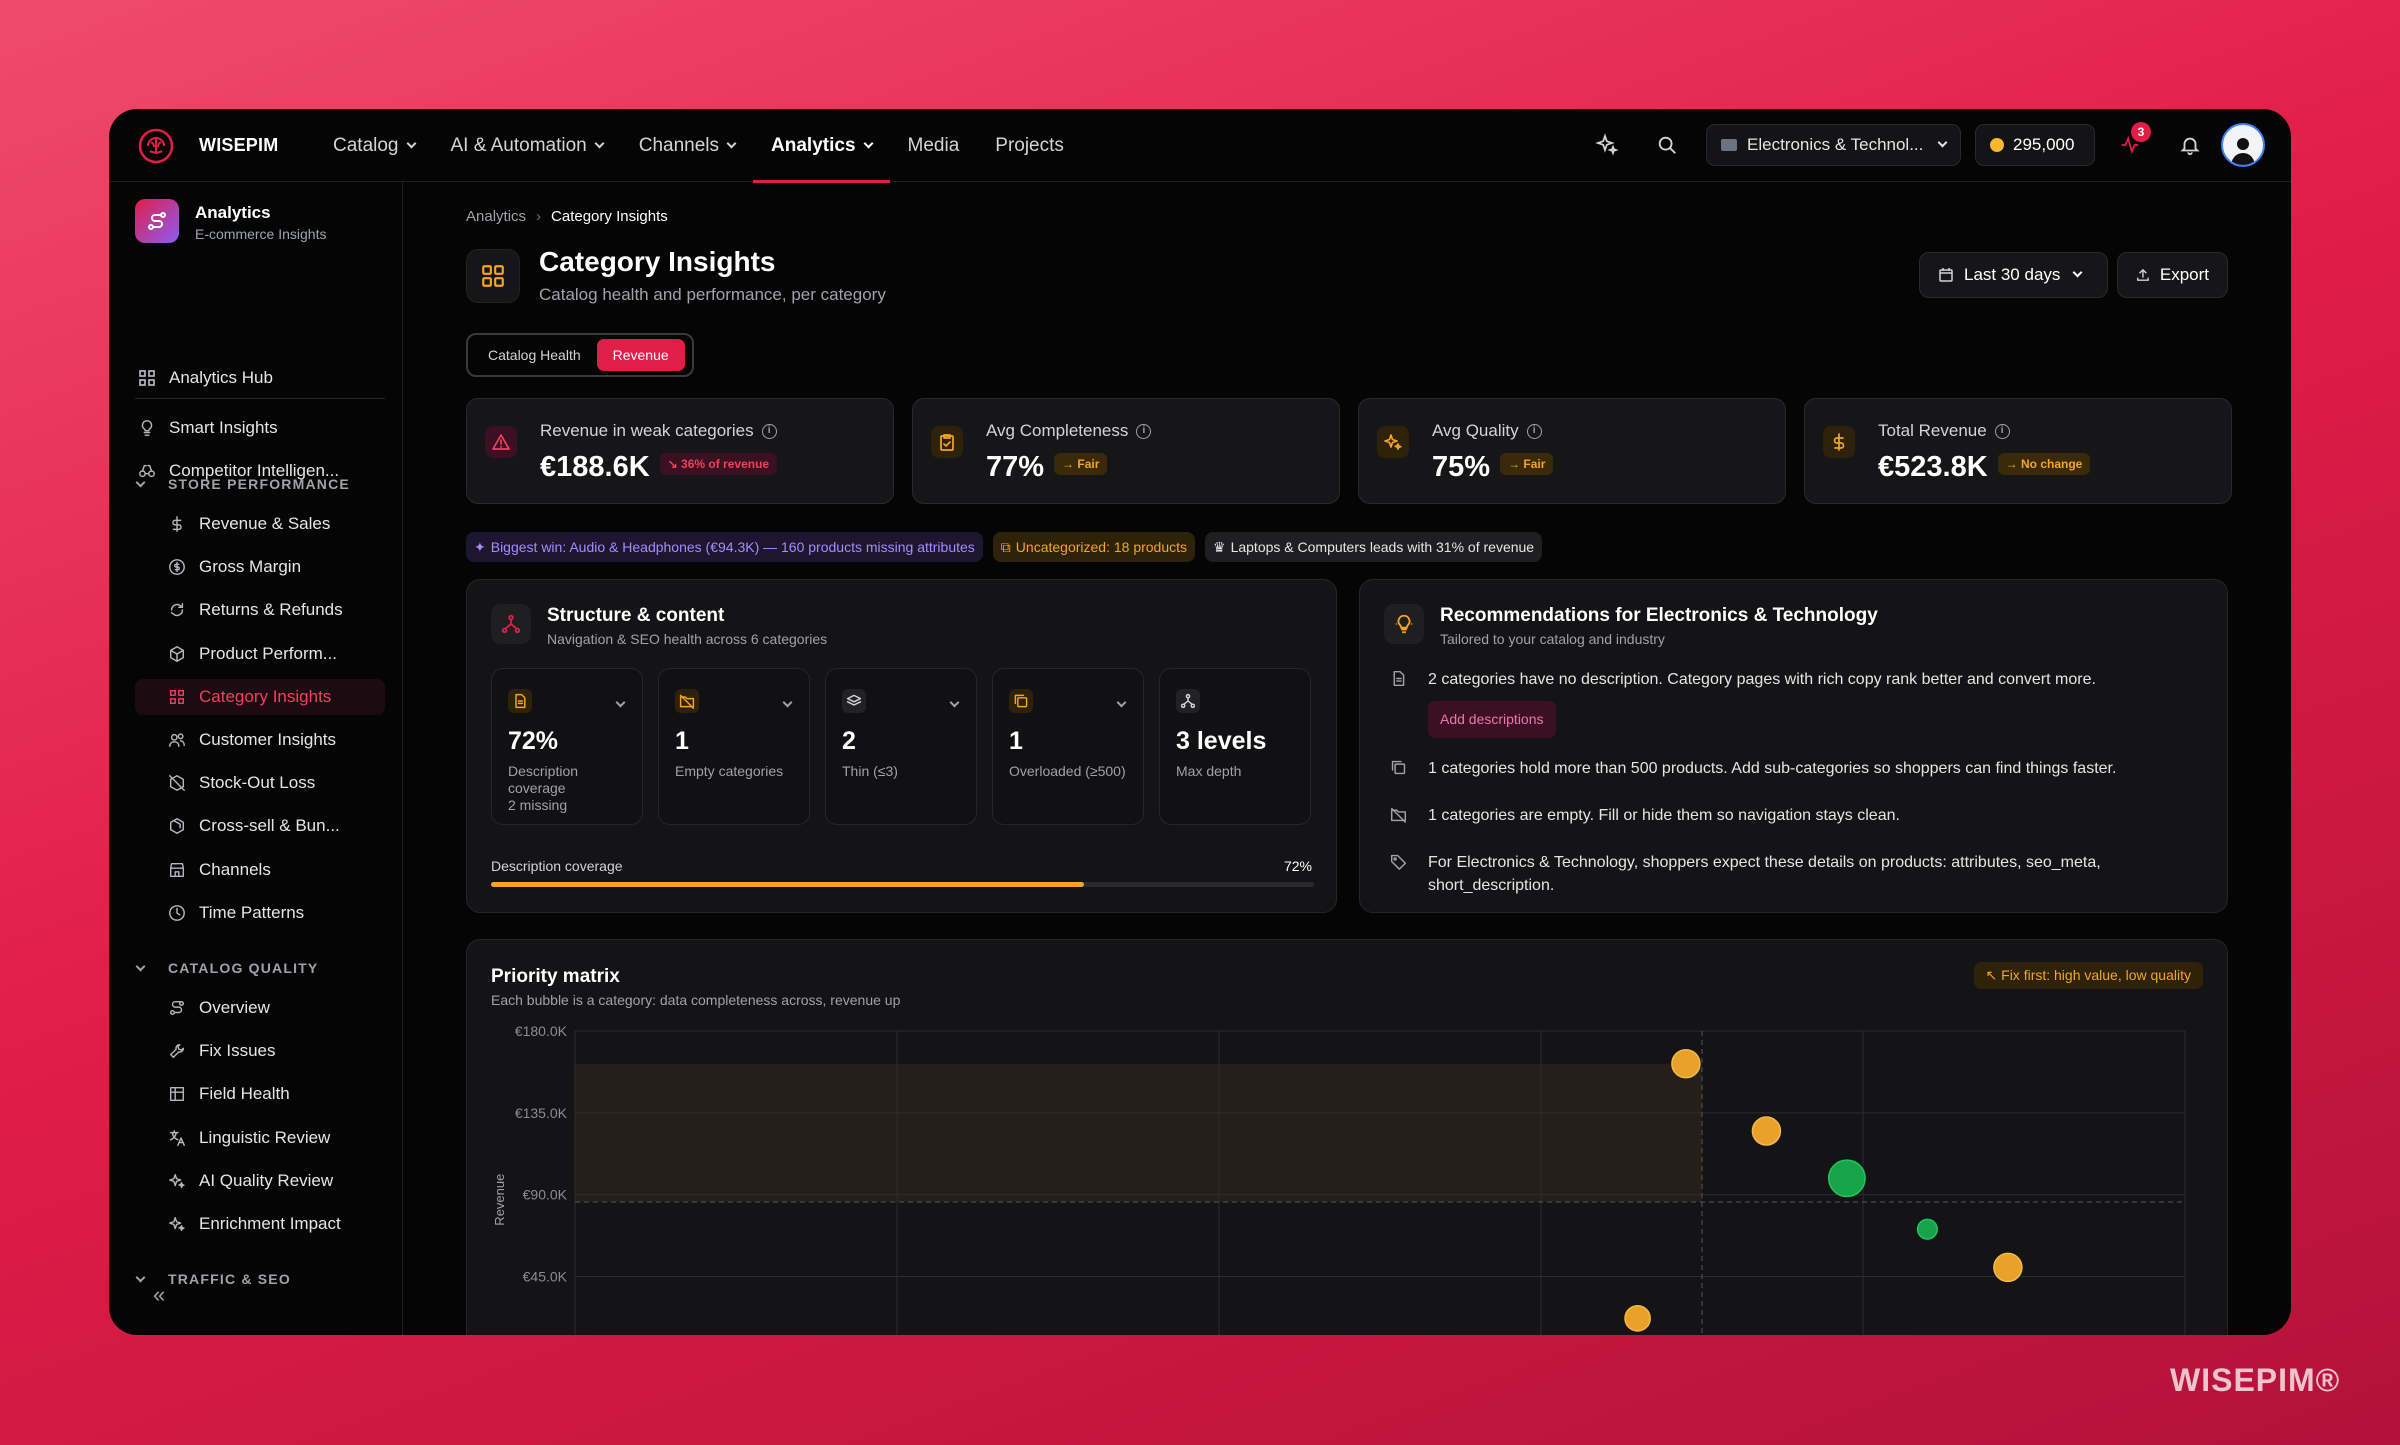 The width and height of the screenshot is (2400, 1445). What do you see at coordinates (229, 1279) in the screenshot?
I see `sidebar-section-title: TRAFFIC & SEO` at bounding box center [229, 1279].